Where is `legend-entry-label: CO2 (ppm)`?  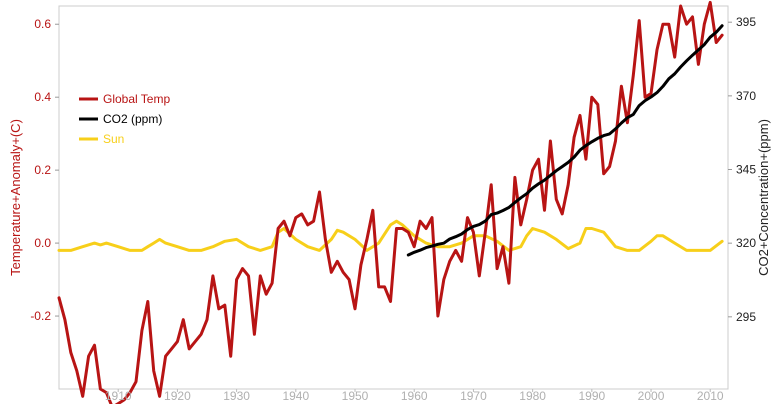
legend-entry-label: CO2 (ppm) is located at coordinates (132, 119).